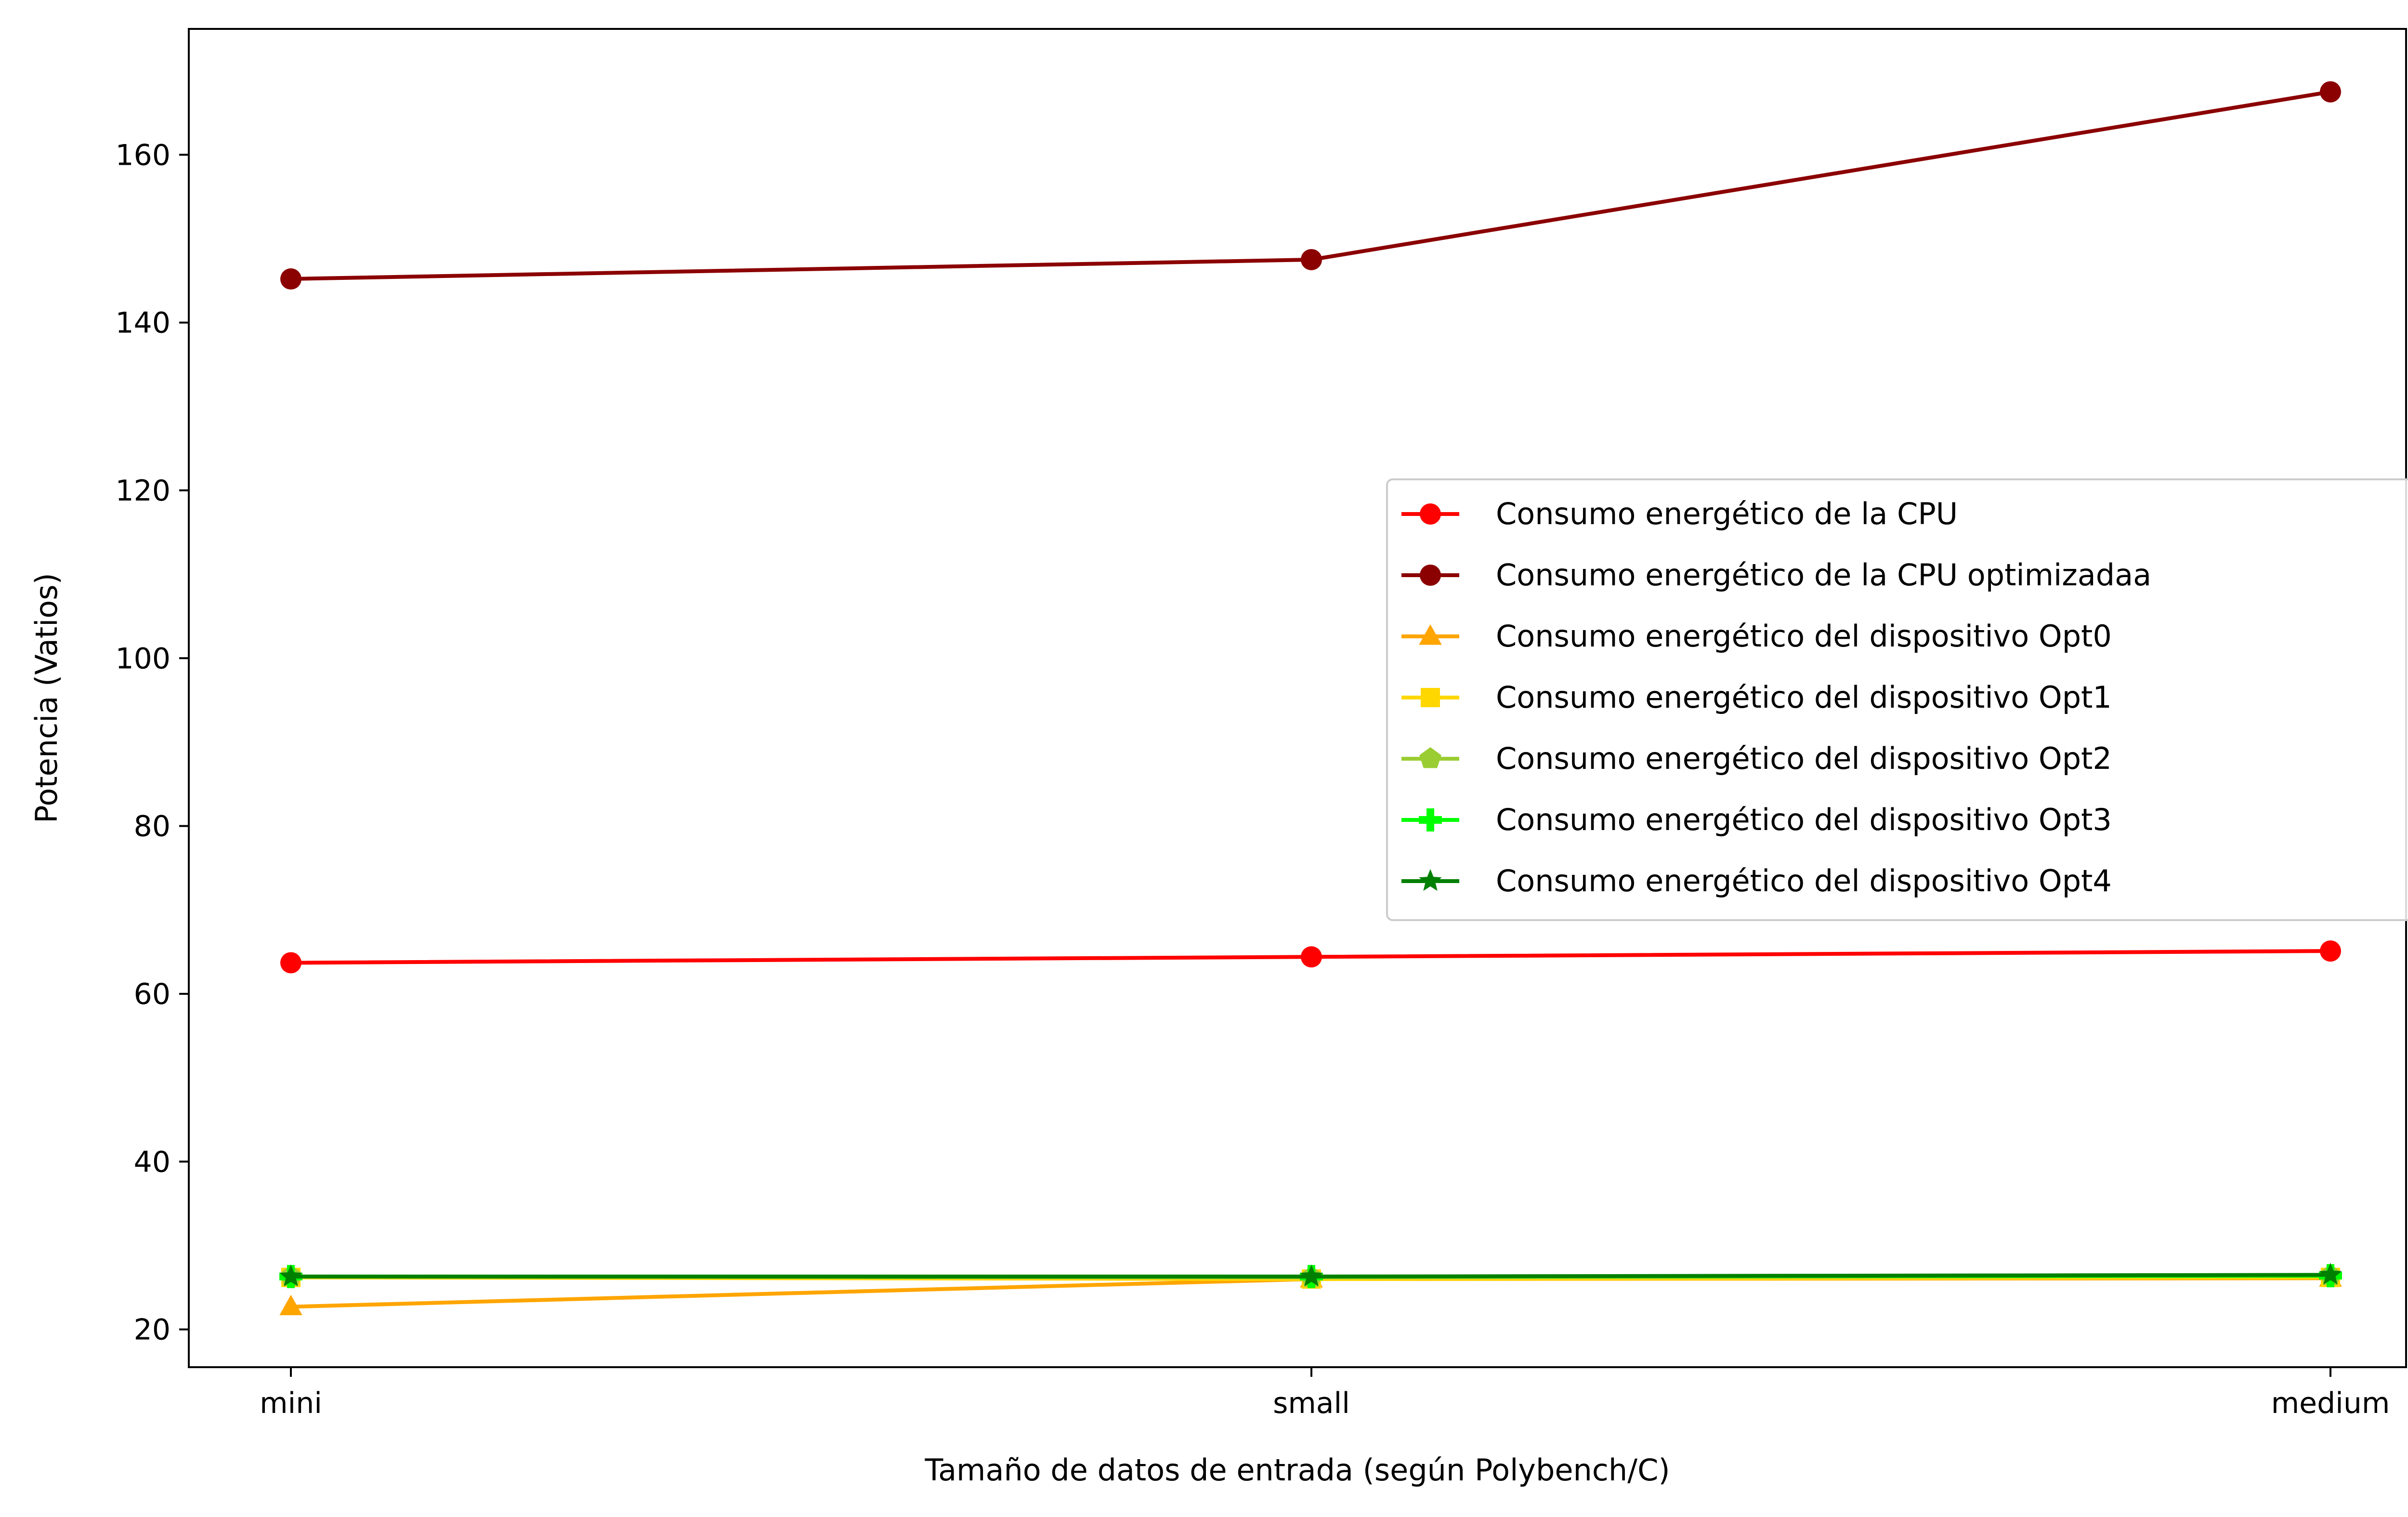 The height and width of the screenshot is (1517, 2408). I want to click on legend-item: Consumo energético del dispositivo Opt1, so click(1756, 698).